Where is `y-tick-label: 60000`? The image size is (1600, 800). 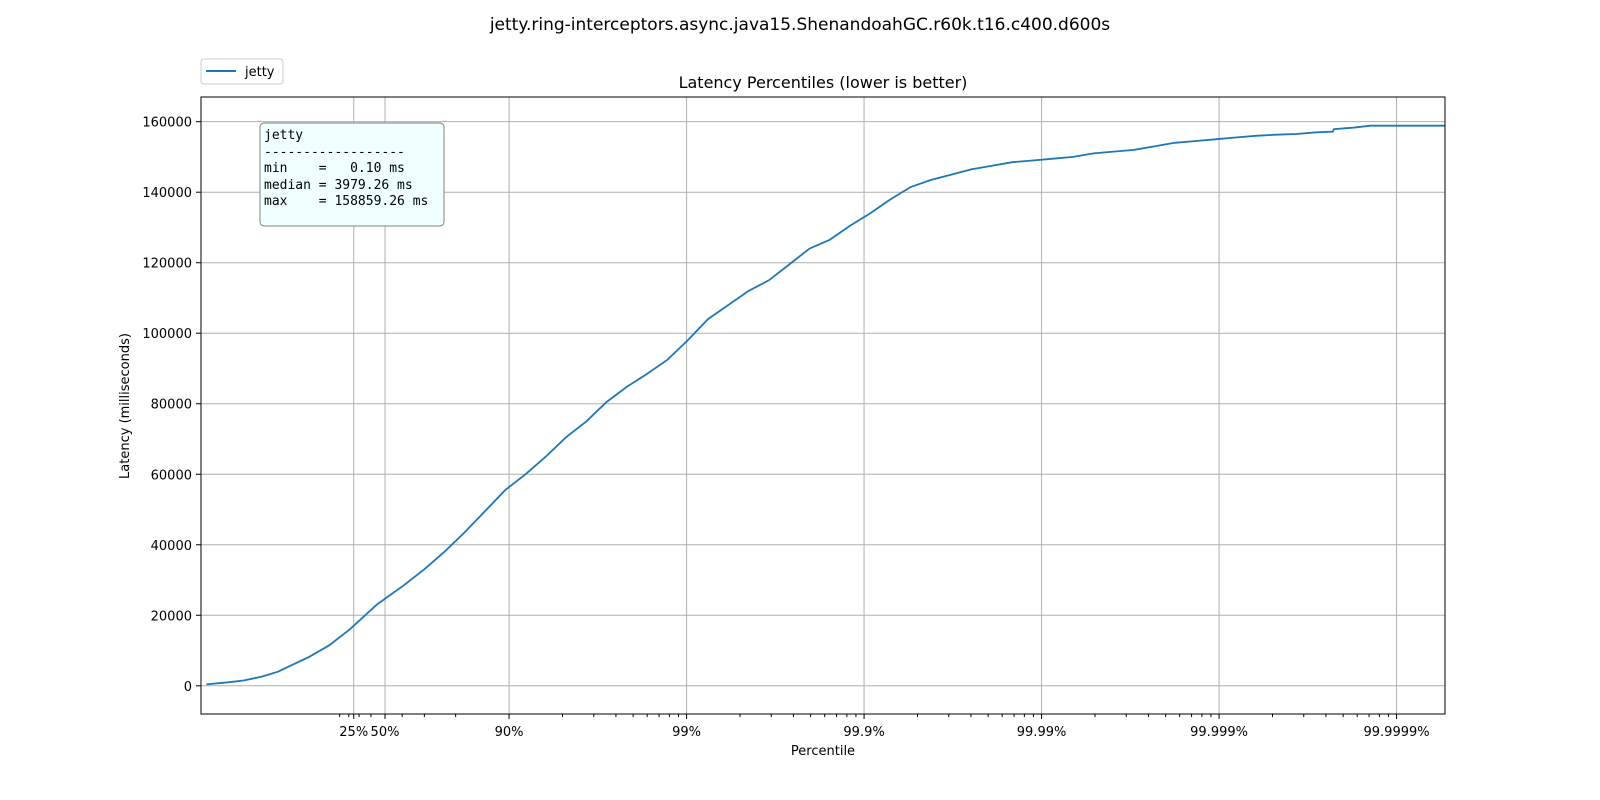
y-tick-label: 60000 is located at coordinates (171, 475).